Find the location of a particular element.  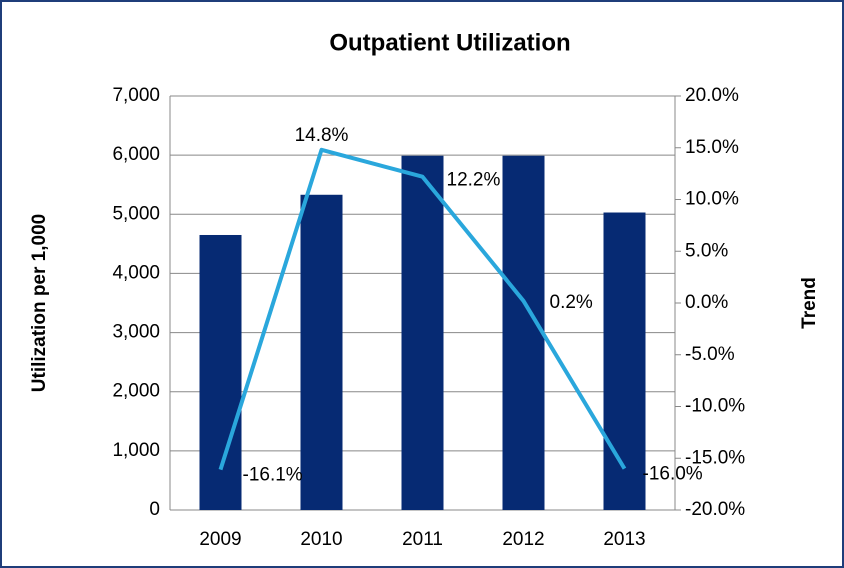

data-label: -16.0% is located at coordinates (673, 474).